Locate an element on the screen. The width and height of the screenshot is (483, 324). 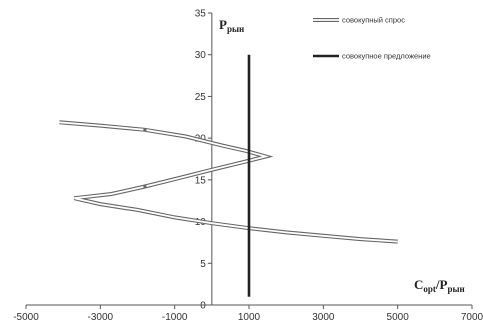
y-tick-label: 5 is located at coordinates (203, 264).